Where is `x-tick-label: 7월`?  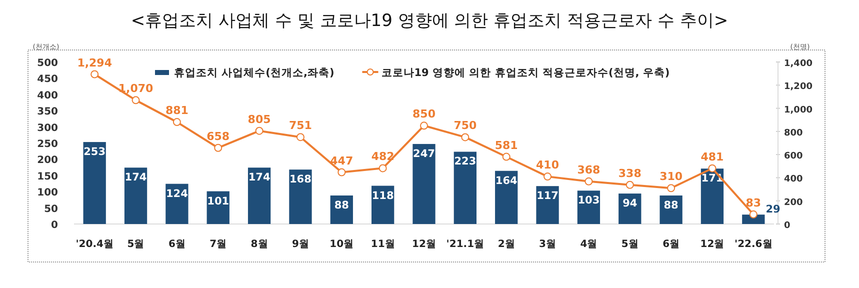 x-tick-label: 7월 is located at coordinates (218, 244).